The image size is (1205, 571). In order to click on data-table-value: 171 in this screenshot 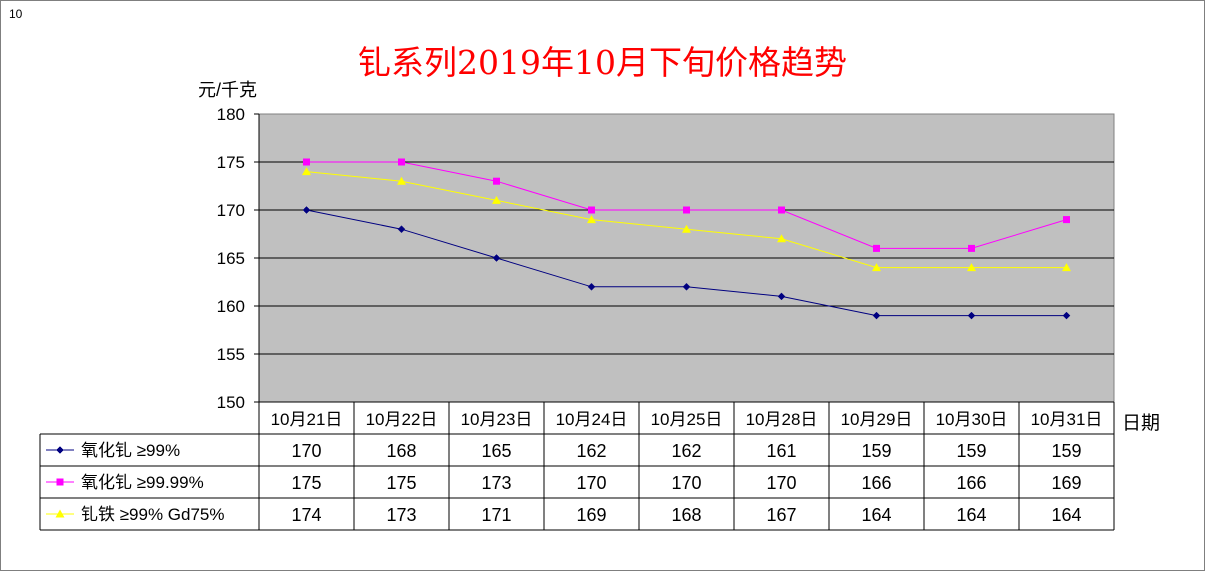, I will do `click(496, 515)`.